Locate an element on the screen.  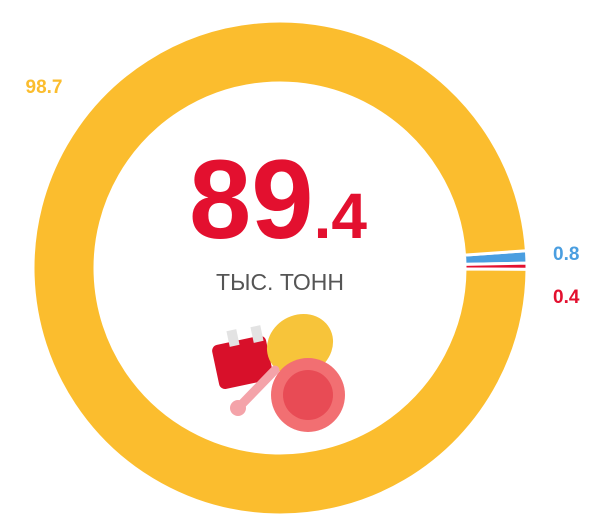
icon-bone is located at coordinates (259, 386).